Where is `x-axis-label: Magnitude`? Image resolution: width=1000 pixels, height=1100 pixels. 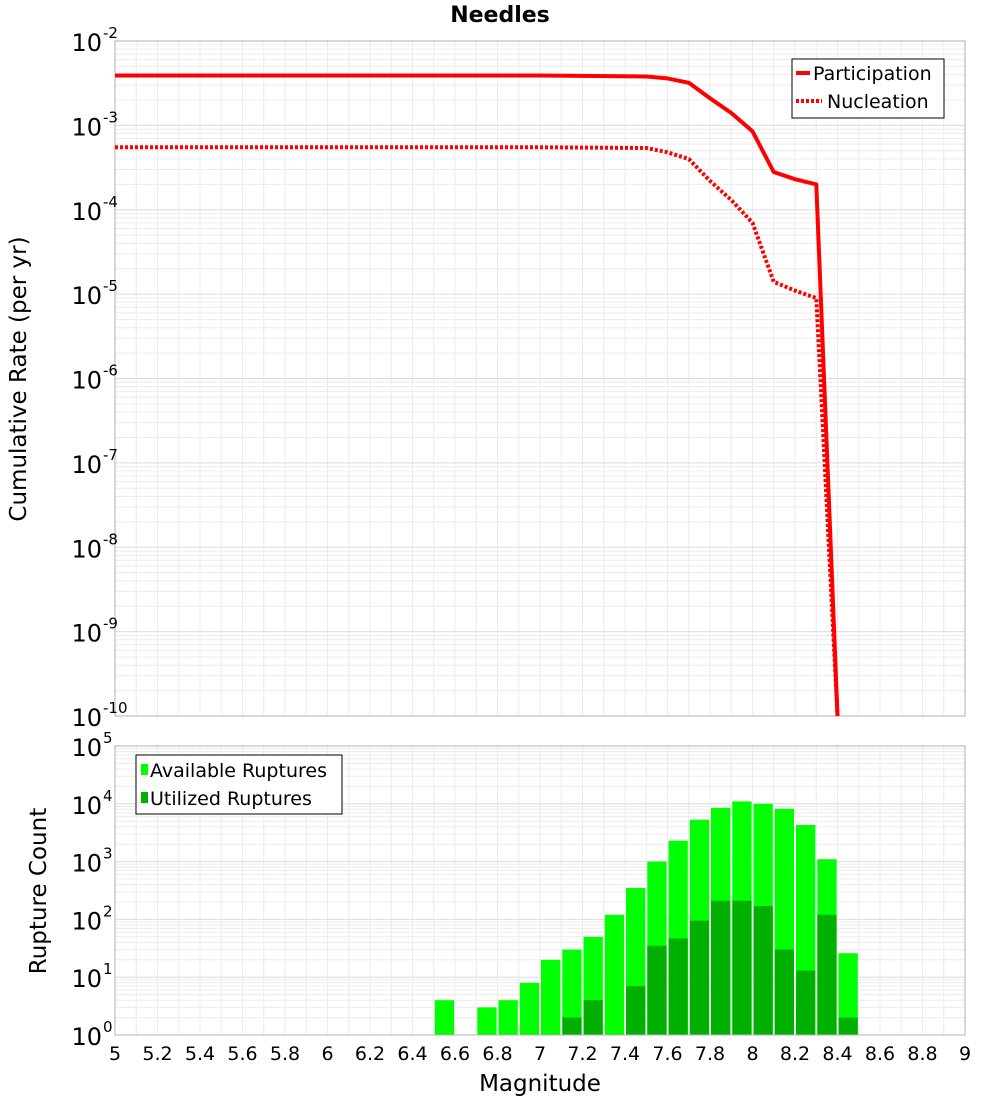
x-axis-label: Magnitude is located at coordinates (540, 1084).